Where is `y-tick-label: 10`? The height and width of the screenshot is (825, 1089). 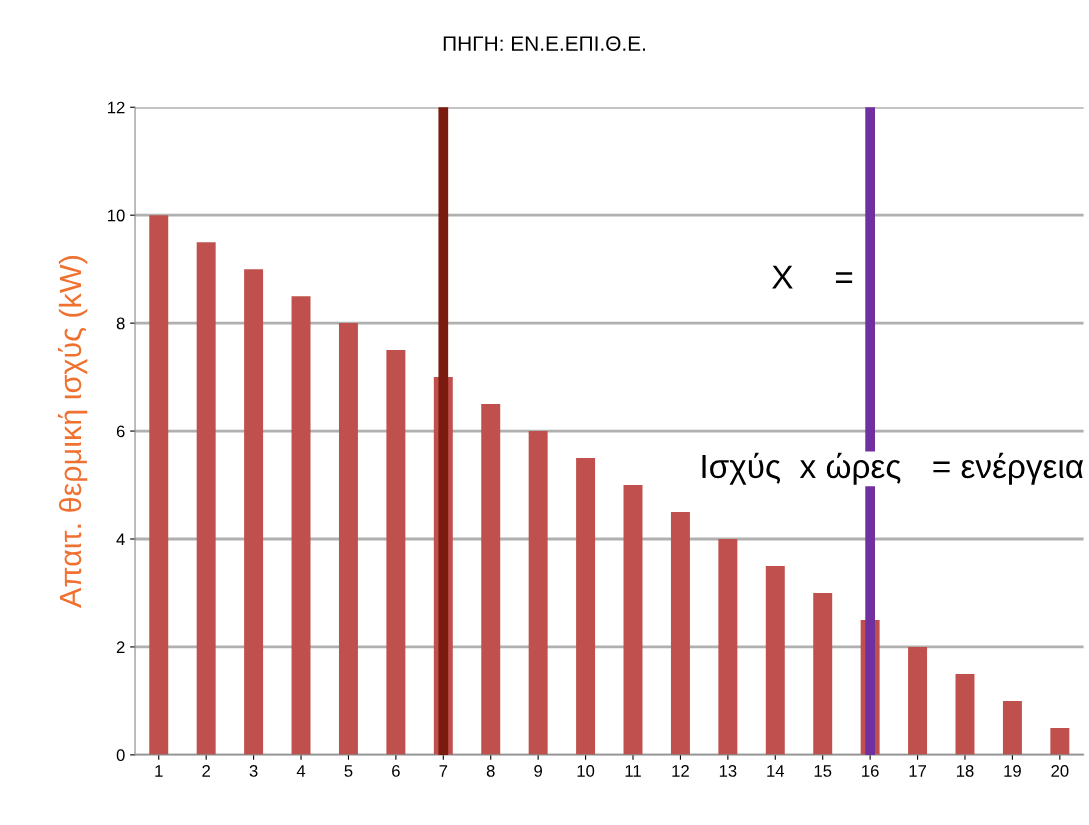 y-tick-label: 10 is located at coordinates (116, 215).